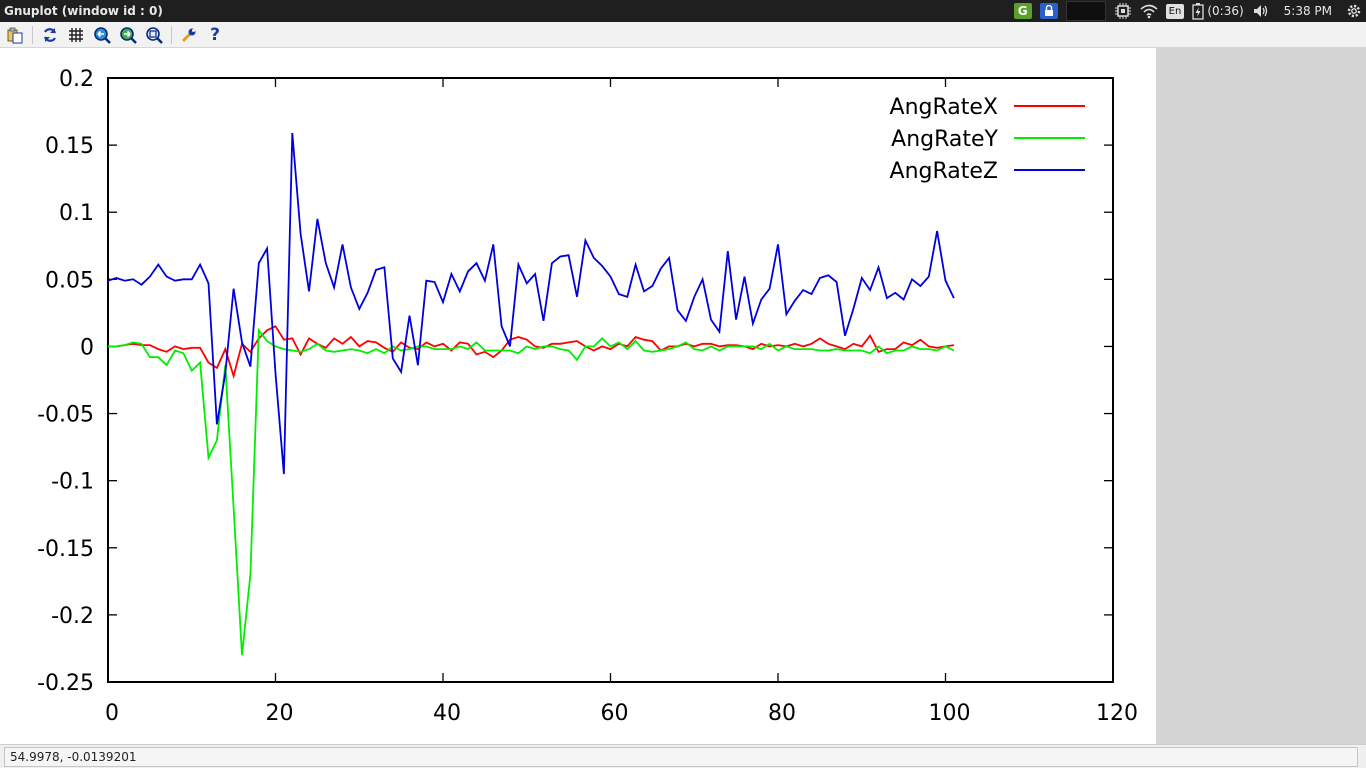 The image size is (1366, 768). Describe the element at coordinates (65, 549) in the screenshot. I see `y-tick-label: -0.15` at that location.